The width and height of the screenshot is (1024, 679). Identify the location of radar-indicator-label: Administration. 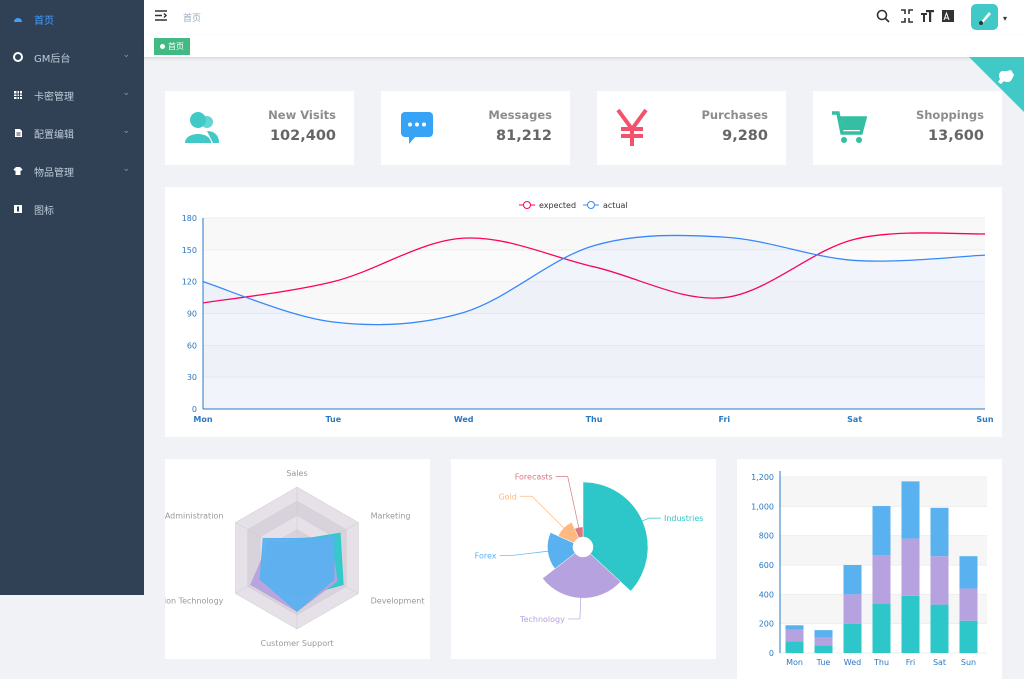
(194, 516).